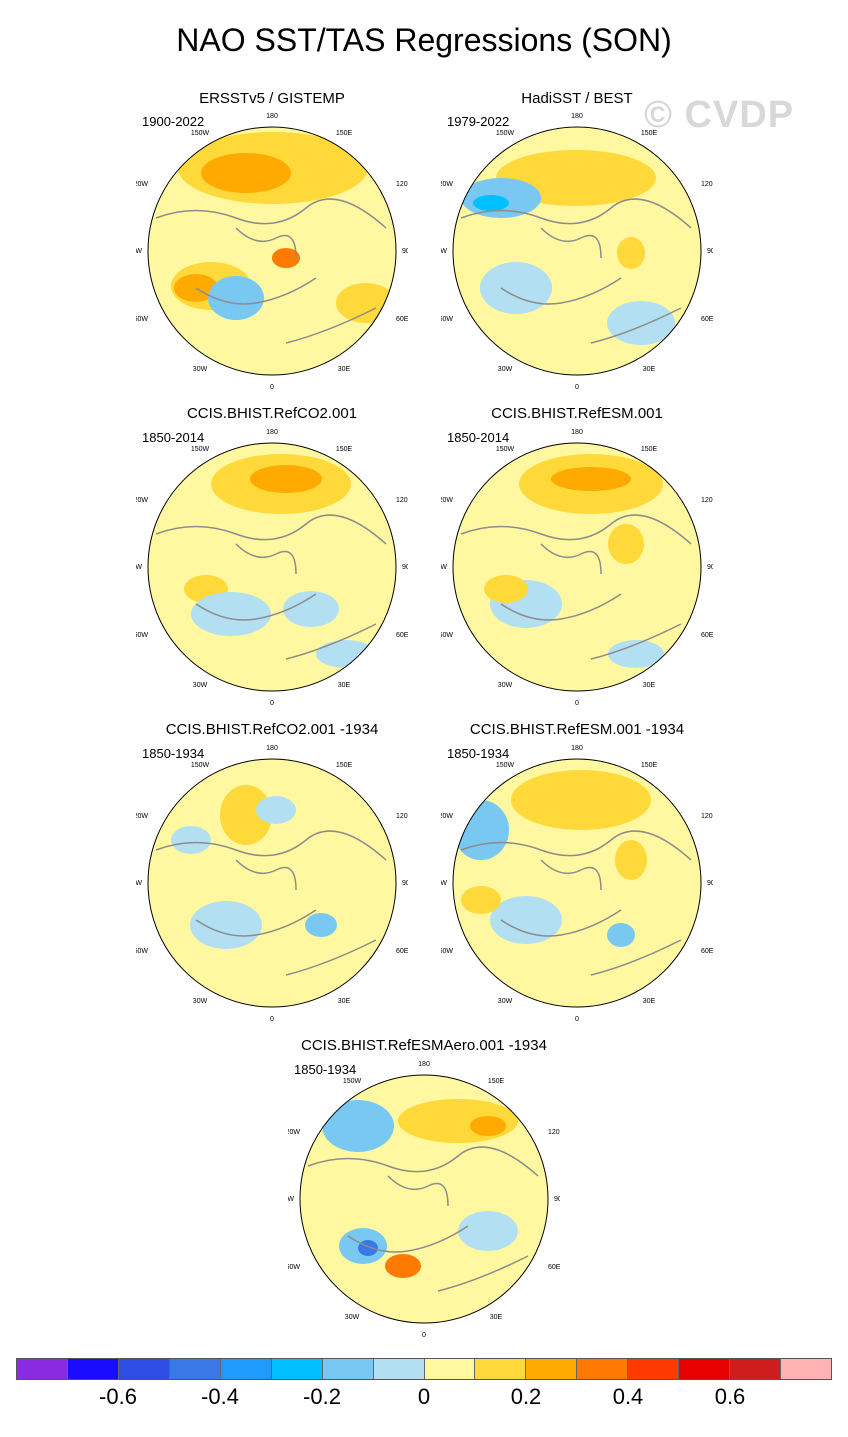  I want to click on panel-title: CCIS.BHIST.RefCO2.001, so click(272, 413).